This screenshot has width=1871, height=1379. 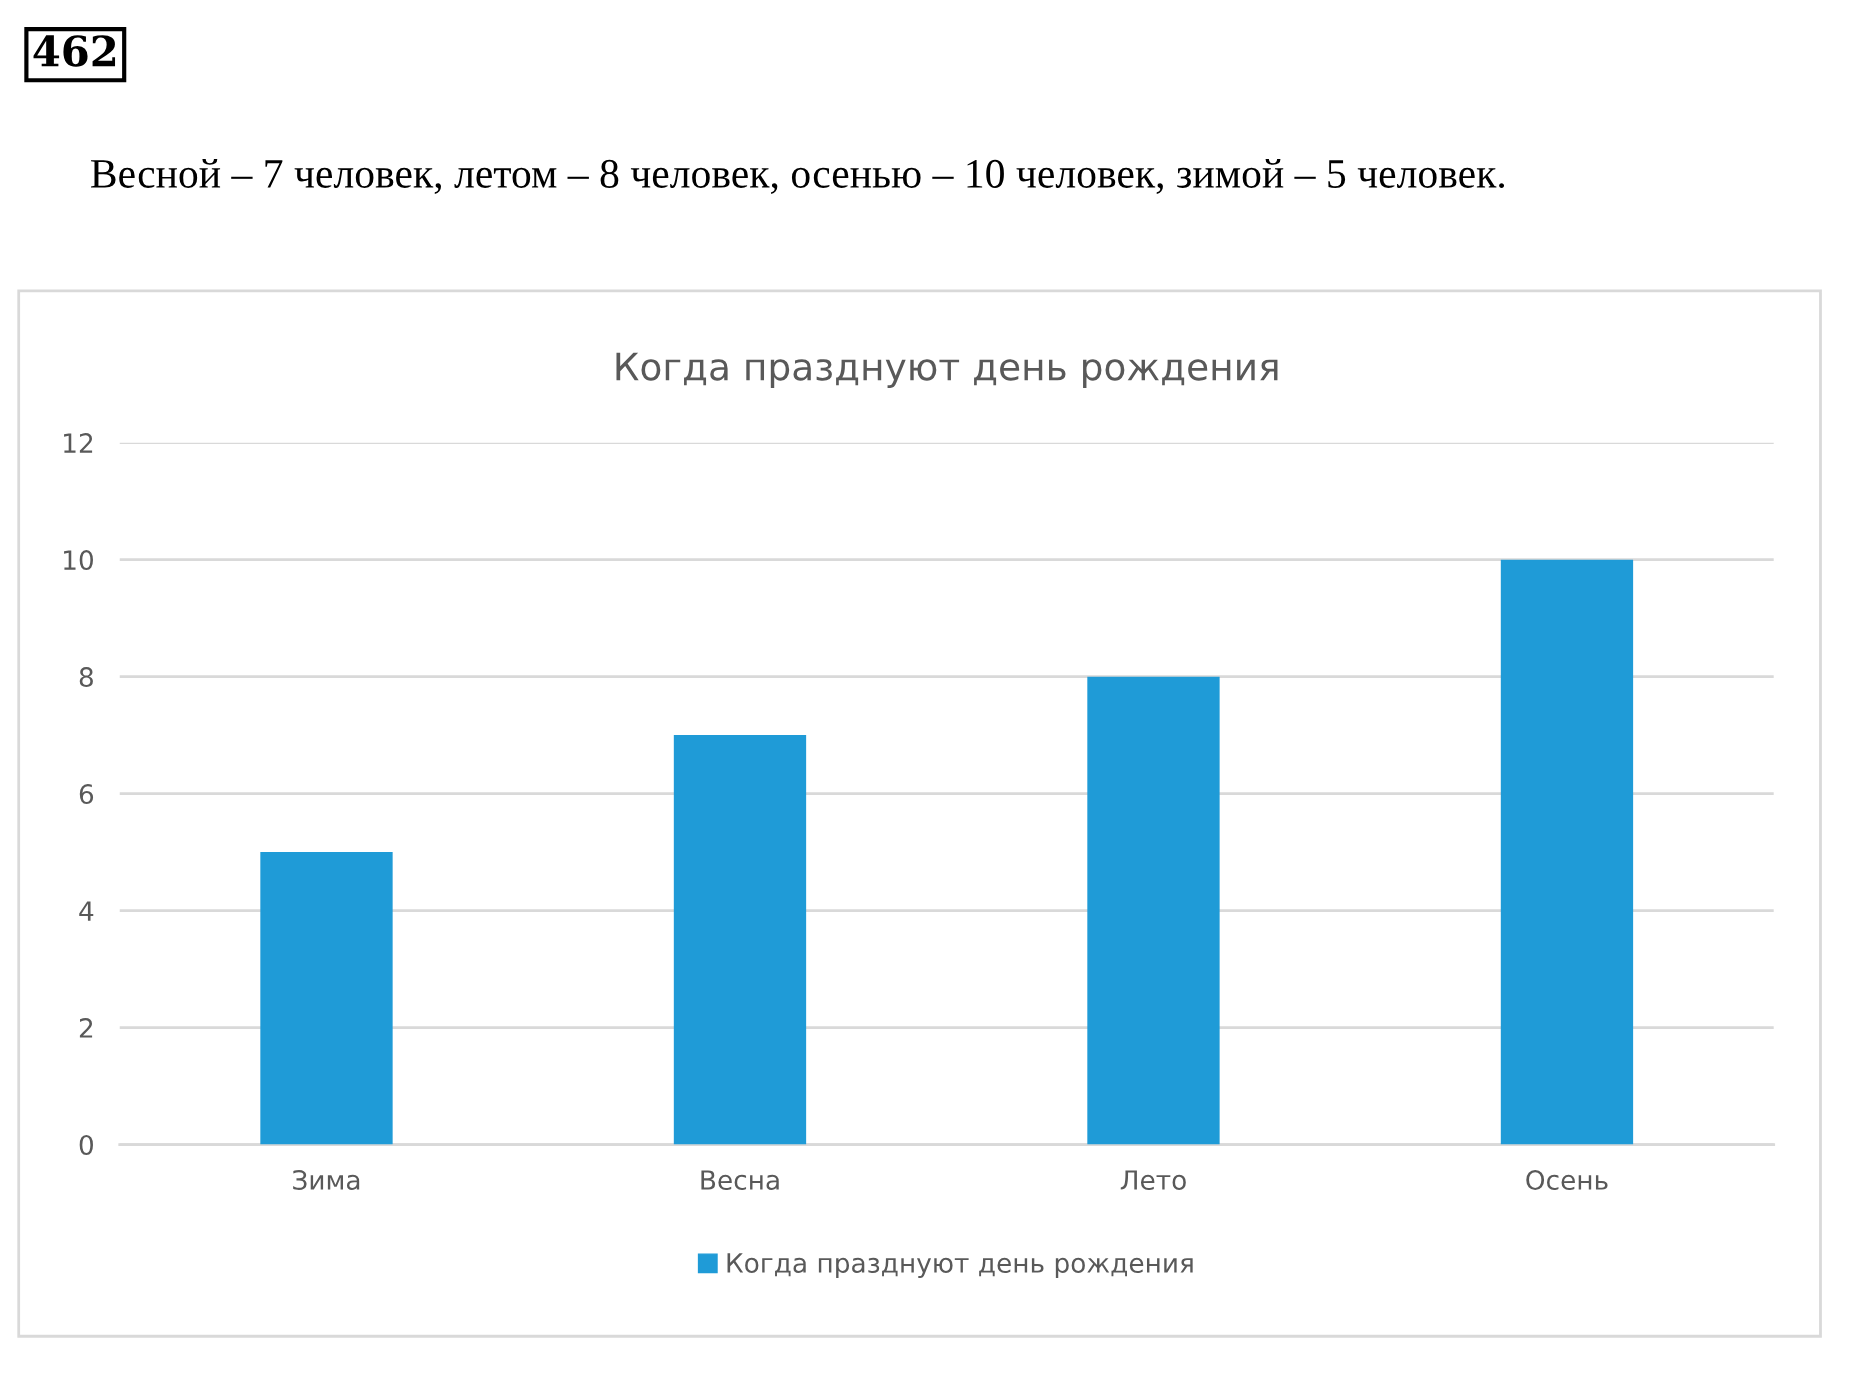 What do you see at coordinates (86, 794) in the screenshot?
I see `y-tick-label: 6` at bounding box center [86, 794].